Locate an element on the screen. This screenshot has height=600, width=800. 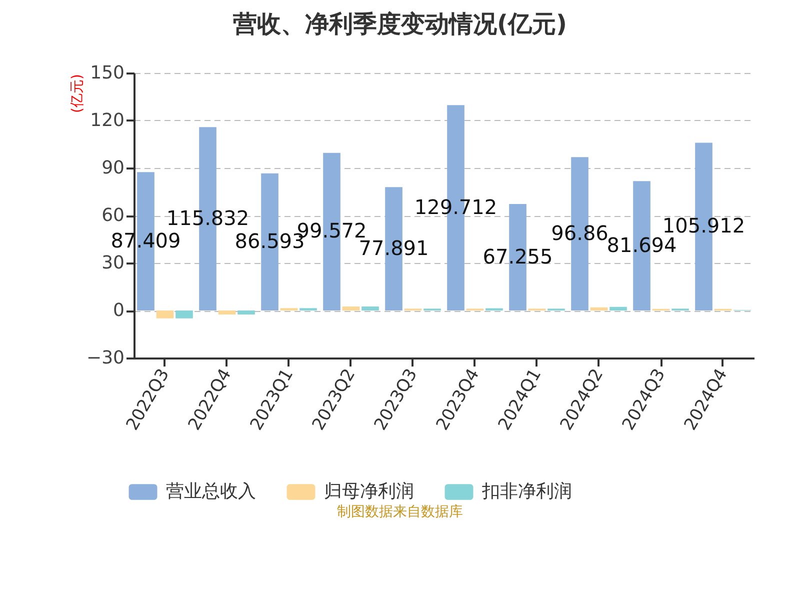
legend-label: 扣非净利润 is located at coordinates (526, 491).